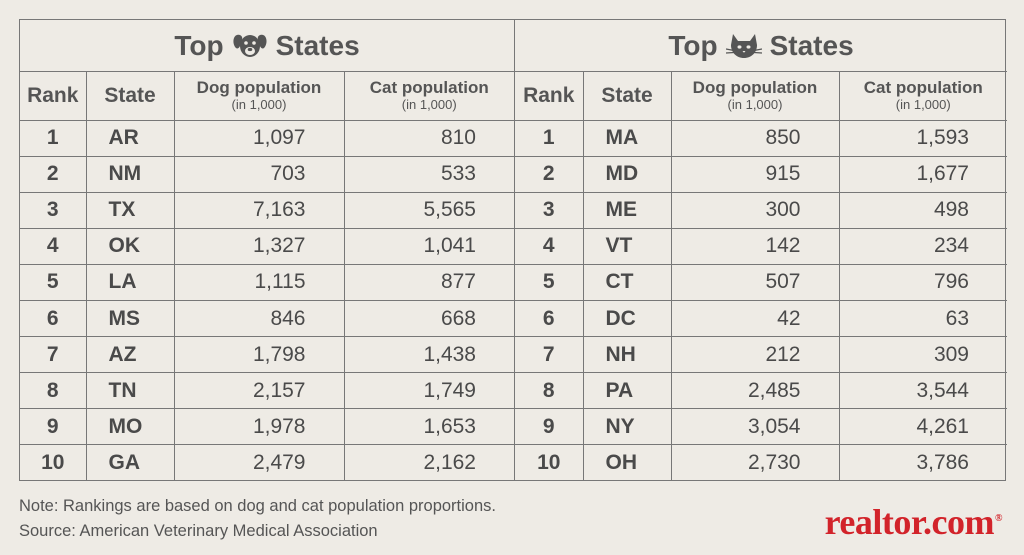 Image resolution: width=1024 pixels, height=555 pixels. Describe the element at coordinates (755, 355) in the screenshot. I see `dog-cell: 212` at that location.